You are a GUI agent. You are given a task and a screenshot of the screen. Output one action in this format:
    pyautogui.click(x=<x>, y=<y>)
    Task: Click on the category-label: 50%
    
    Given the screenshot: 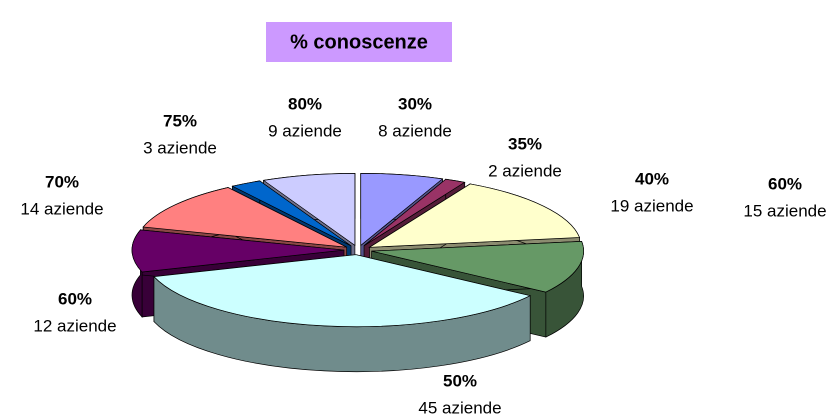 What is the action you would take?
    pyautogui.click(x=460, y=380)
    